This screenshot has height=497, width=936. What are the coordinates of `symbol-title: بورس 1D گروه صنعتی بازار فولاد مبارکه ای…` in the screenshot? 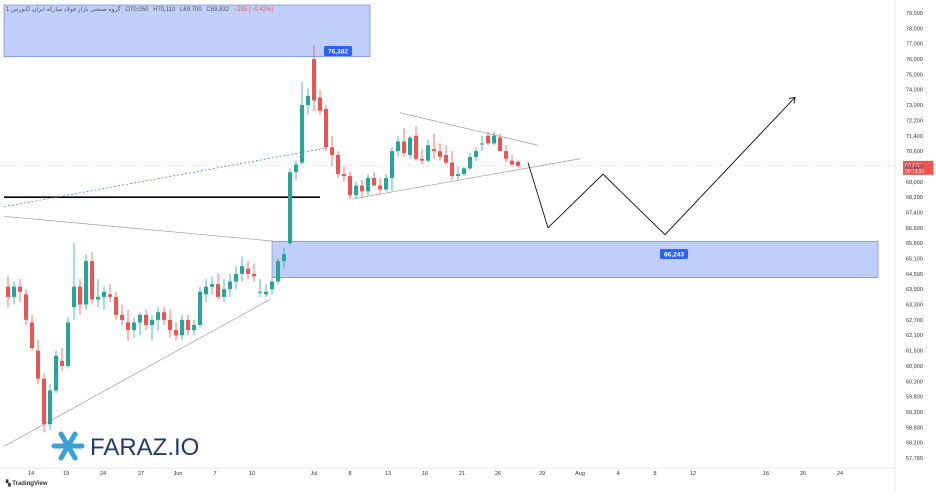 It's located at (63, 10).